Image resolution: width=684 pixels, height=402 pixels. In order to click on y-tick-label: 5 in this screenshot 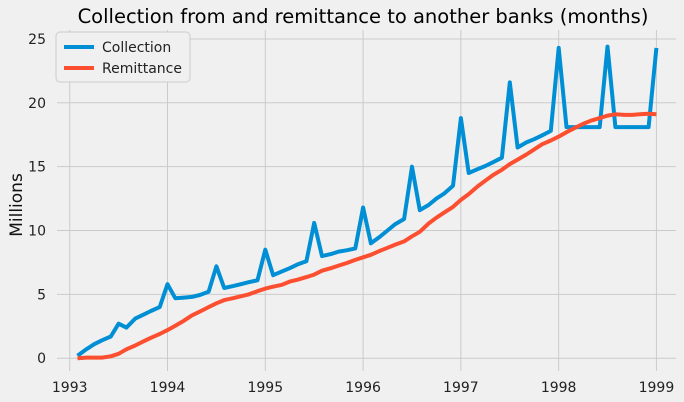, I will do `click(41, 295)`.